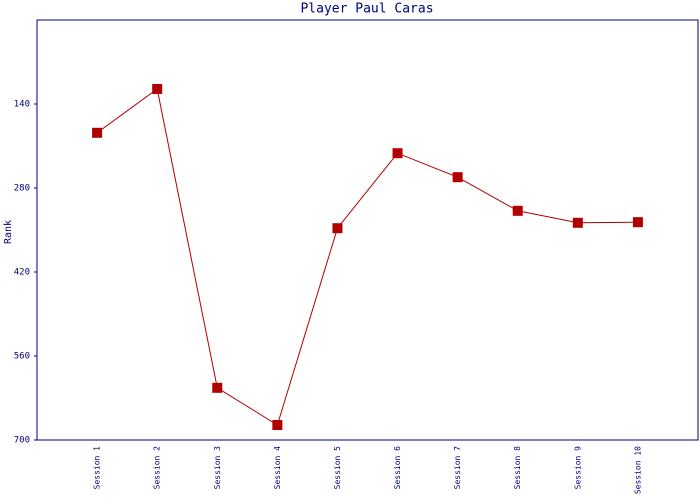 The width and height of the screenshot is (700, 500). I want to click on x-tick-label: Session 9, so click(577, 468).